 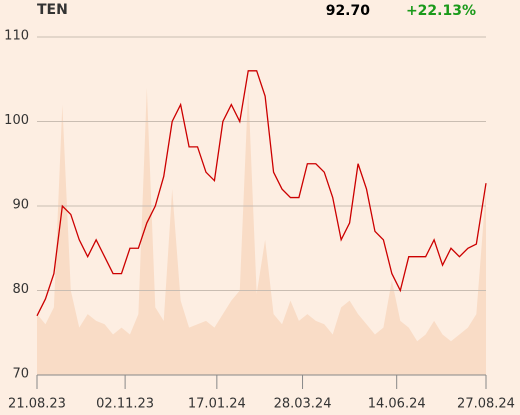 What do you see at coordinates (303, 404) in the screenshot?
I see `x-tick-label: 28.03.24` at bounding box center [303, 404].